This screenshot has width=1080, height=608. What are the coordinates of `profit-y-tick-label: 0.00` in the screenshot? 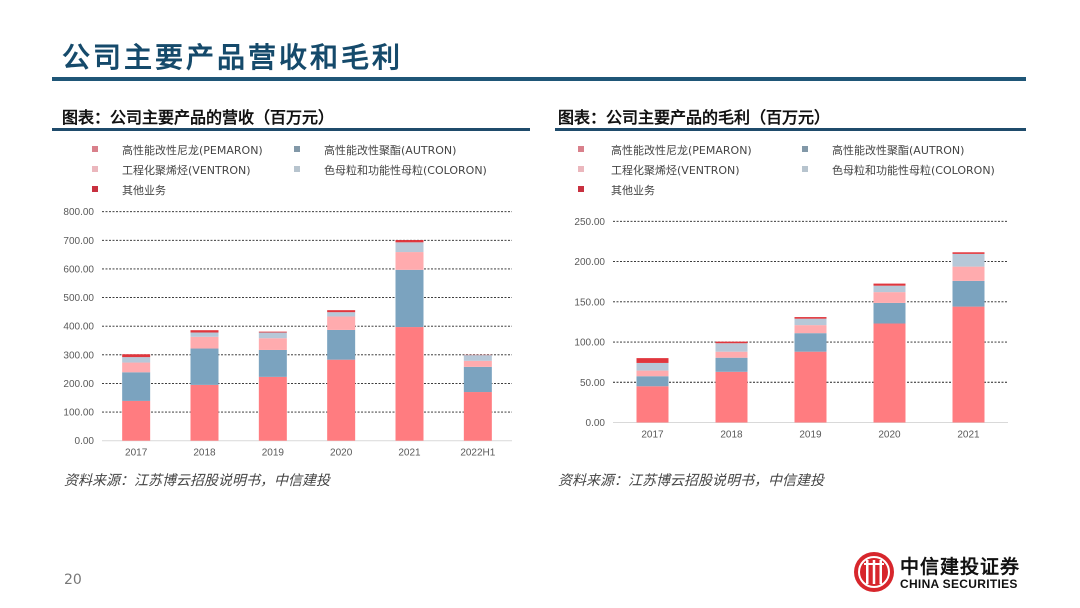 It's located at (596, 423).